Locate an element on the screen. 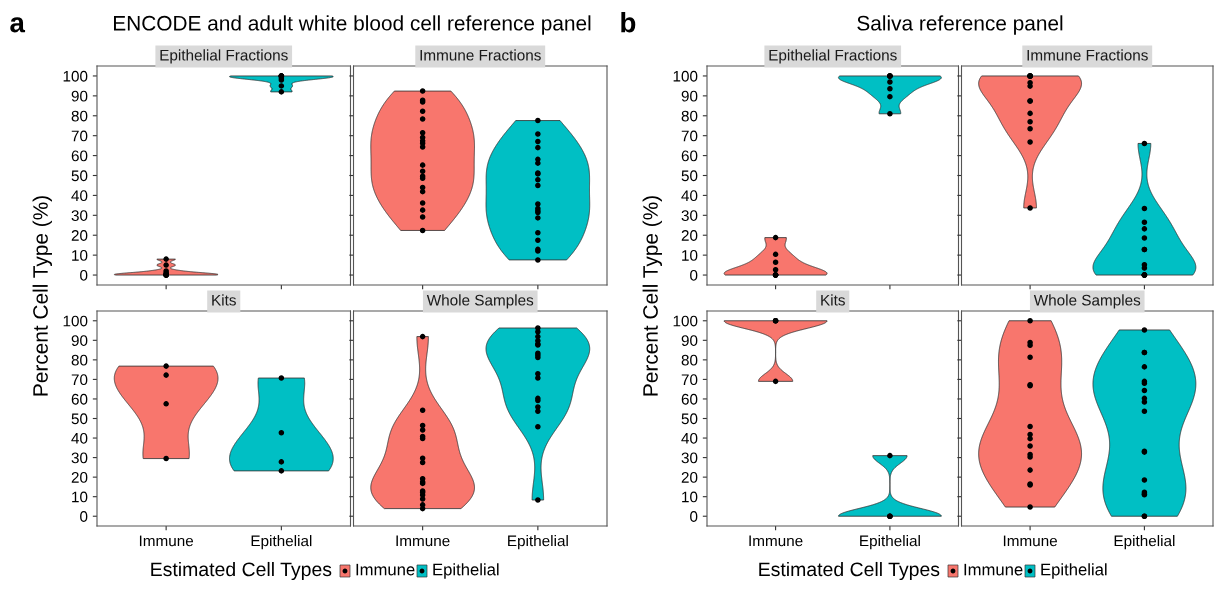 Image resolution: width=1216 pixels, height=606 pixels. text: b is located at coordinates (628, 22).